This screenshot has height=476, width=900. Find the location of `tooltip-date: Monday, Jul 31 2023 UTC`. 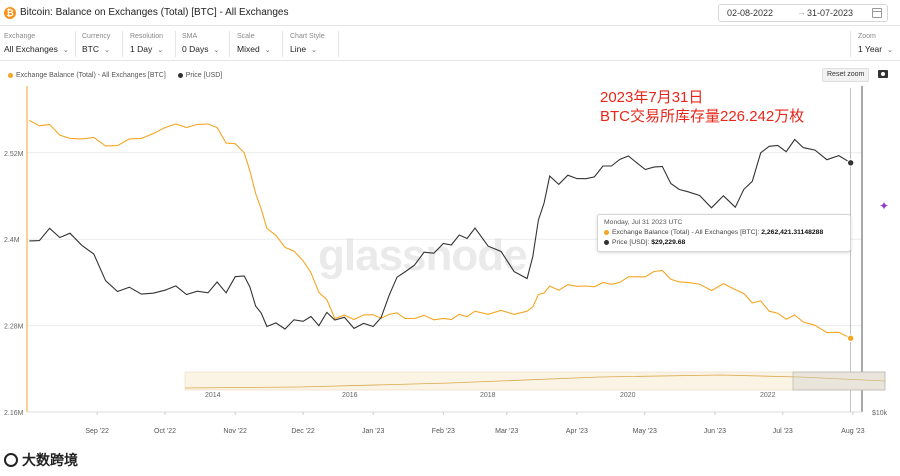

tooltip-date: Monday, Jul 31 2023 UTC is located at coordinates (643, 222).